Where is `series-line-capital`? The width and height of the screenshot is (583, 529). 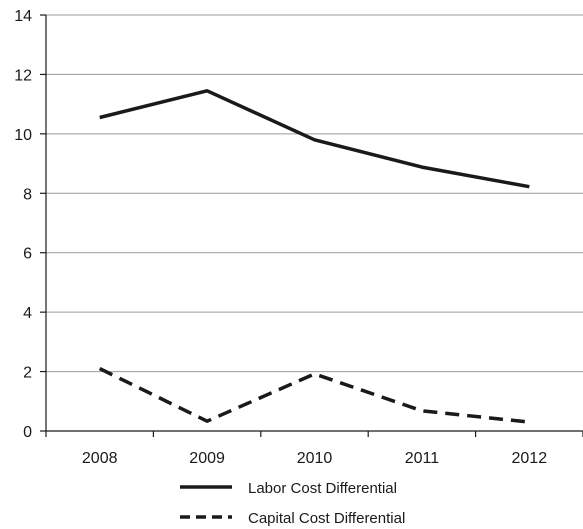
series-line-capital is located at coordinates (314, 395).